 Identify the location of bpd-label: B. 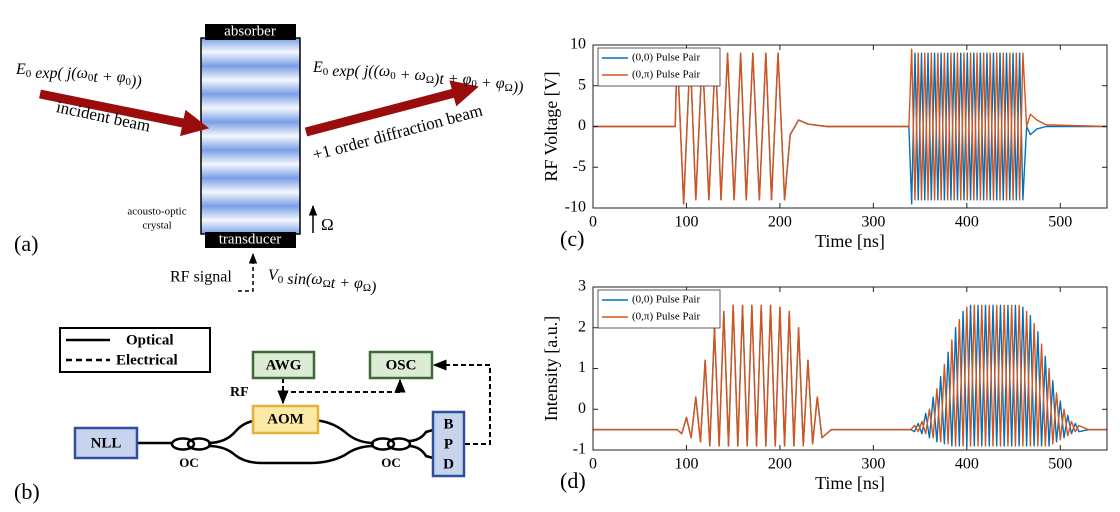
(448, 424).